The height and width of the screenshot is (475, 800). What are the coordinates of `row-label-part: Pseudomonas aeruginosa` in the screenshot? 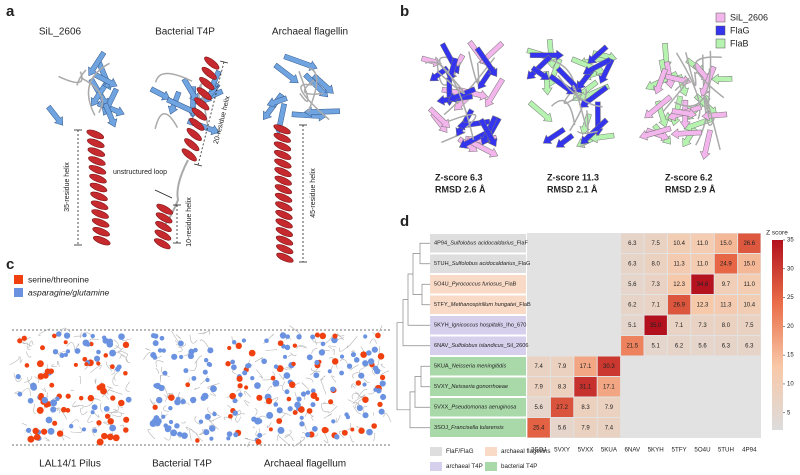 It's located at (483, 408).